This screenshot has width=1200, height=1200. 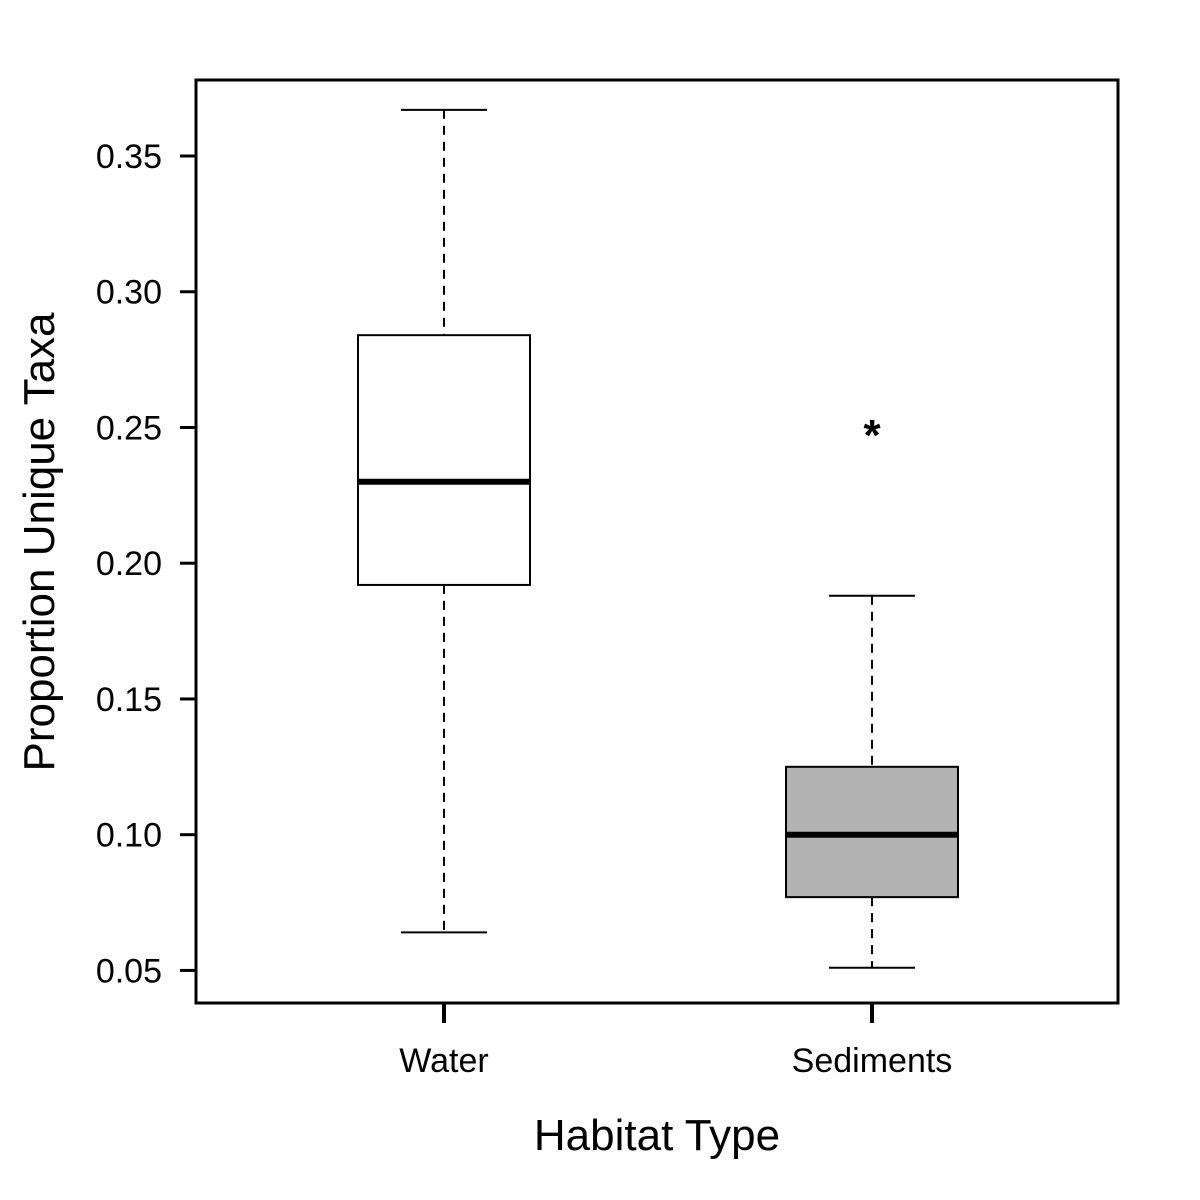 What do you see at coordinates (129, 428) in the screenshot?
I see `y-tick-label: 0.25` at bounding box center [129, 428].